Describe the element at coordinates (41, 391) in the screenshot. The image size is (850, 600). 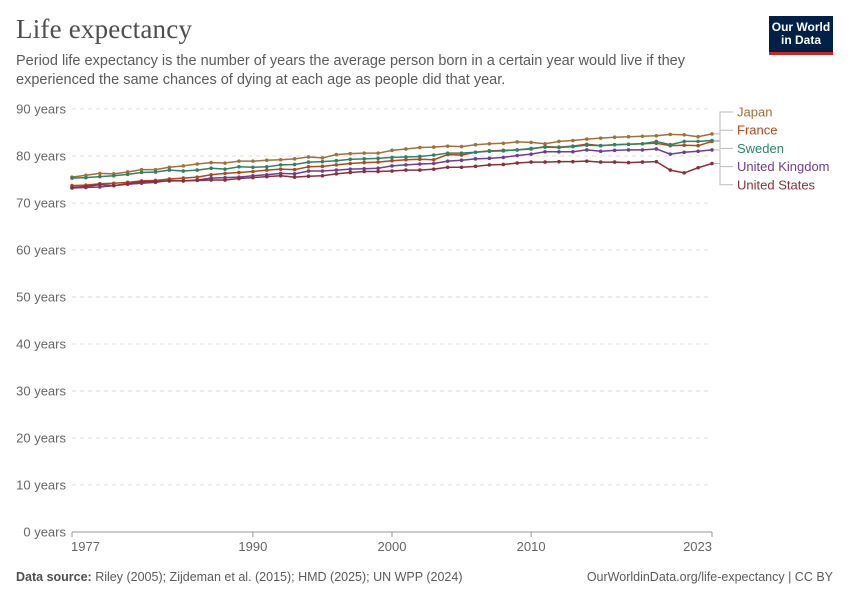
I see `y-tick-label: 30 years` at that location.